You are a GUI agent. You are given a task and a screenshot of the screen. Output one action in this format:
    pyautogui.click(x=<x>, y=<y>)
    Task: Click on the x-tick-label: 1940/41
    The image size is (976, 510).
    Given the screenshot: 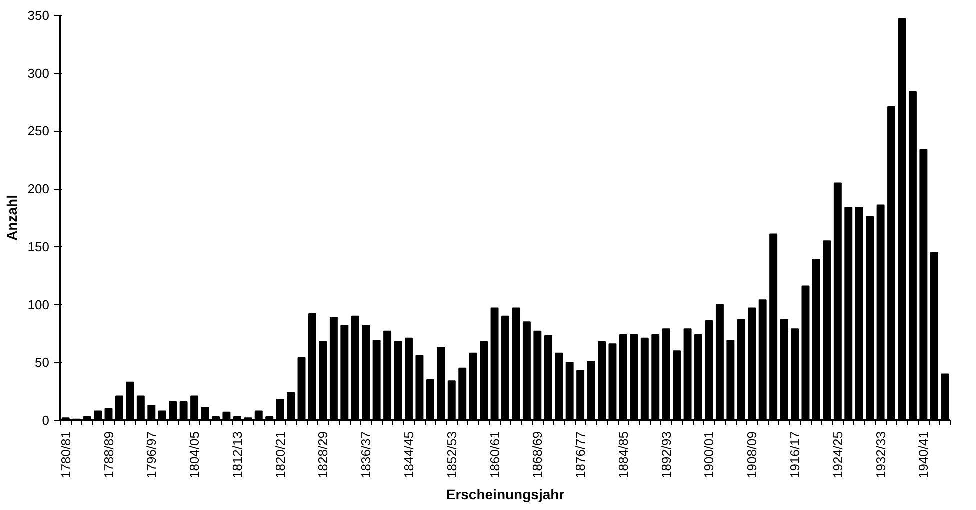 What is the action you would take?
    pyautogui.click(x=924, y=454)
    